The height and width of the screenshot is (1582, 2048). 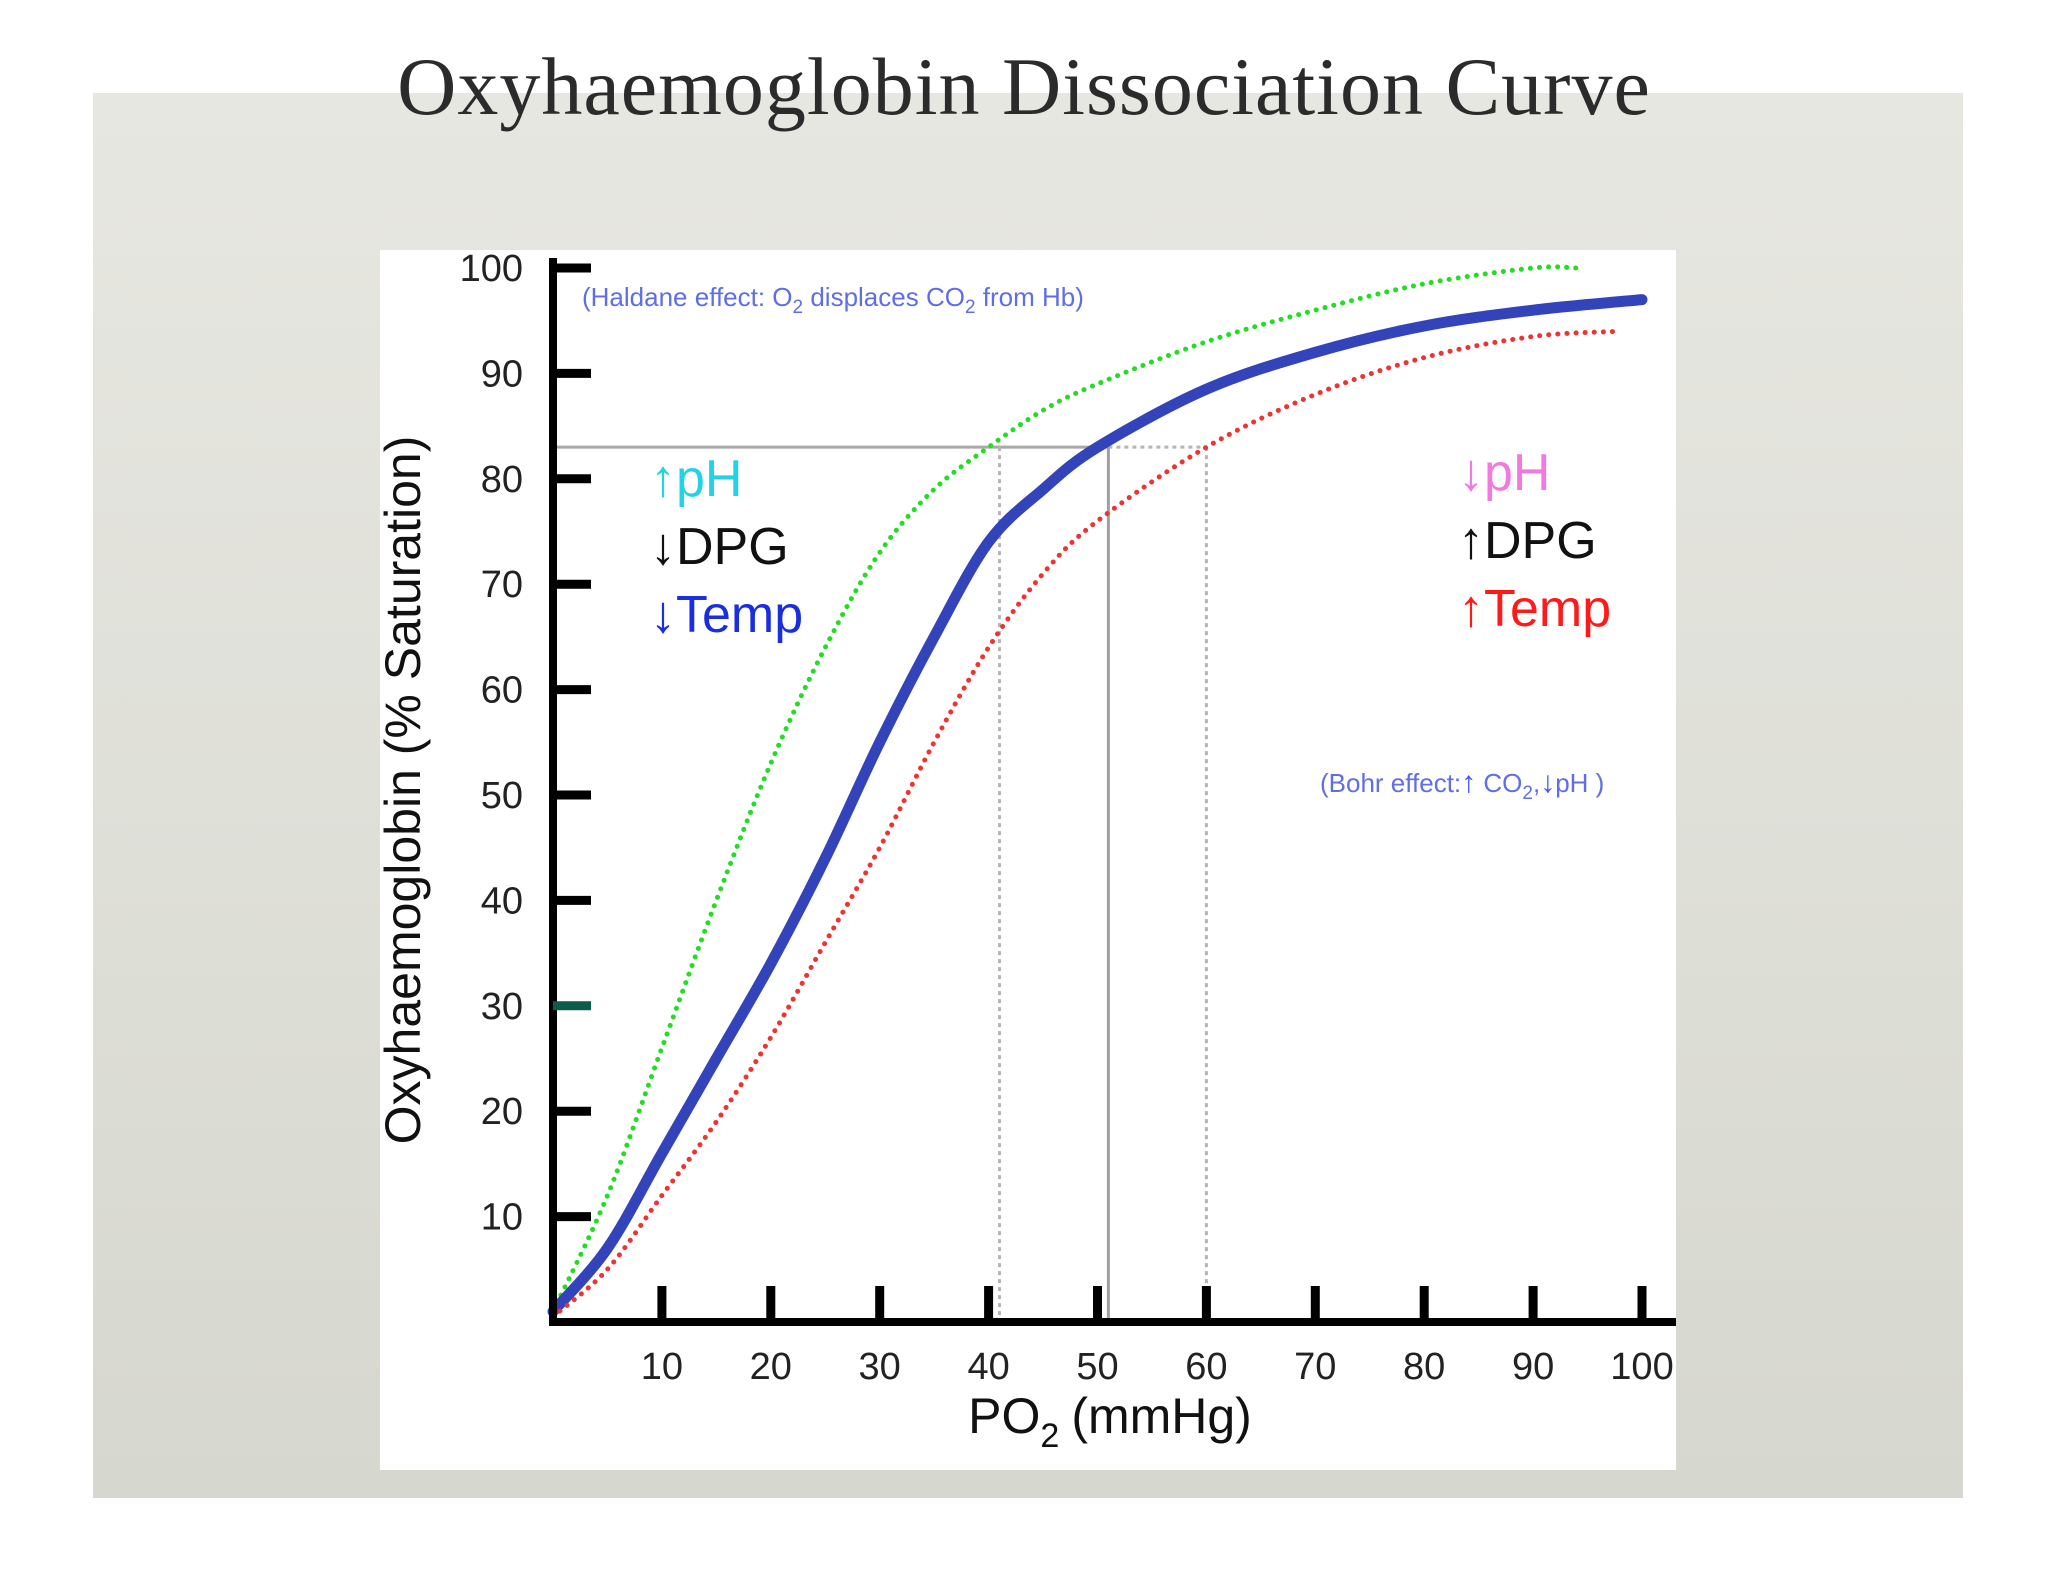 I want to click on y-tick-label: 100, so click(x=491, y=270).